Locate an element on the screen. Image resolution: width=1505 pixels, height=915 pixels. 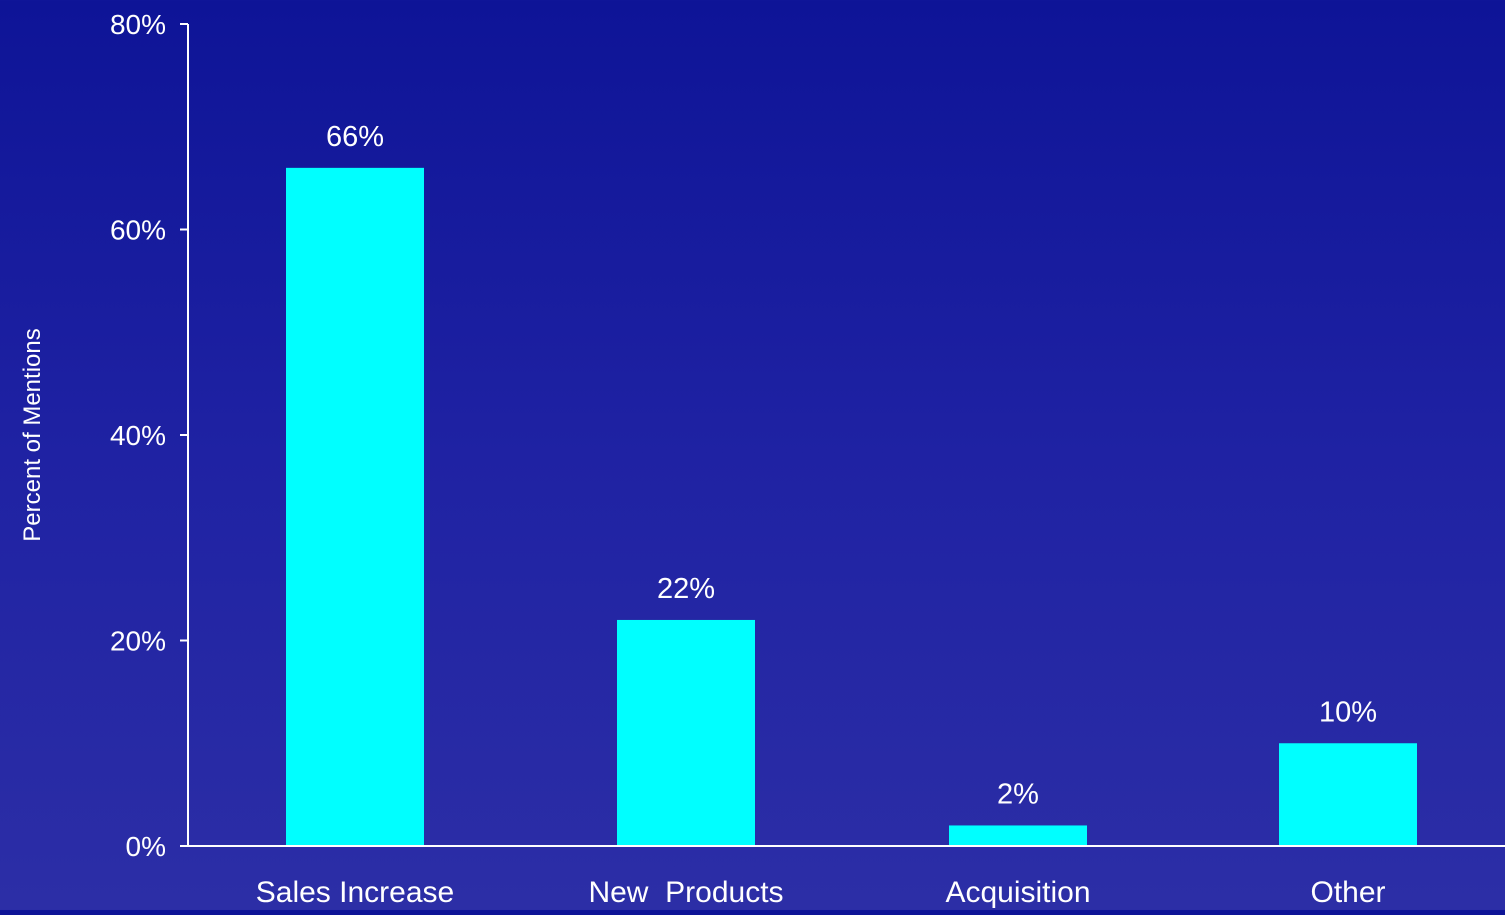
data-label: 22% is located at coordinates (686, 589).